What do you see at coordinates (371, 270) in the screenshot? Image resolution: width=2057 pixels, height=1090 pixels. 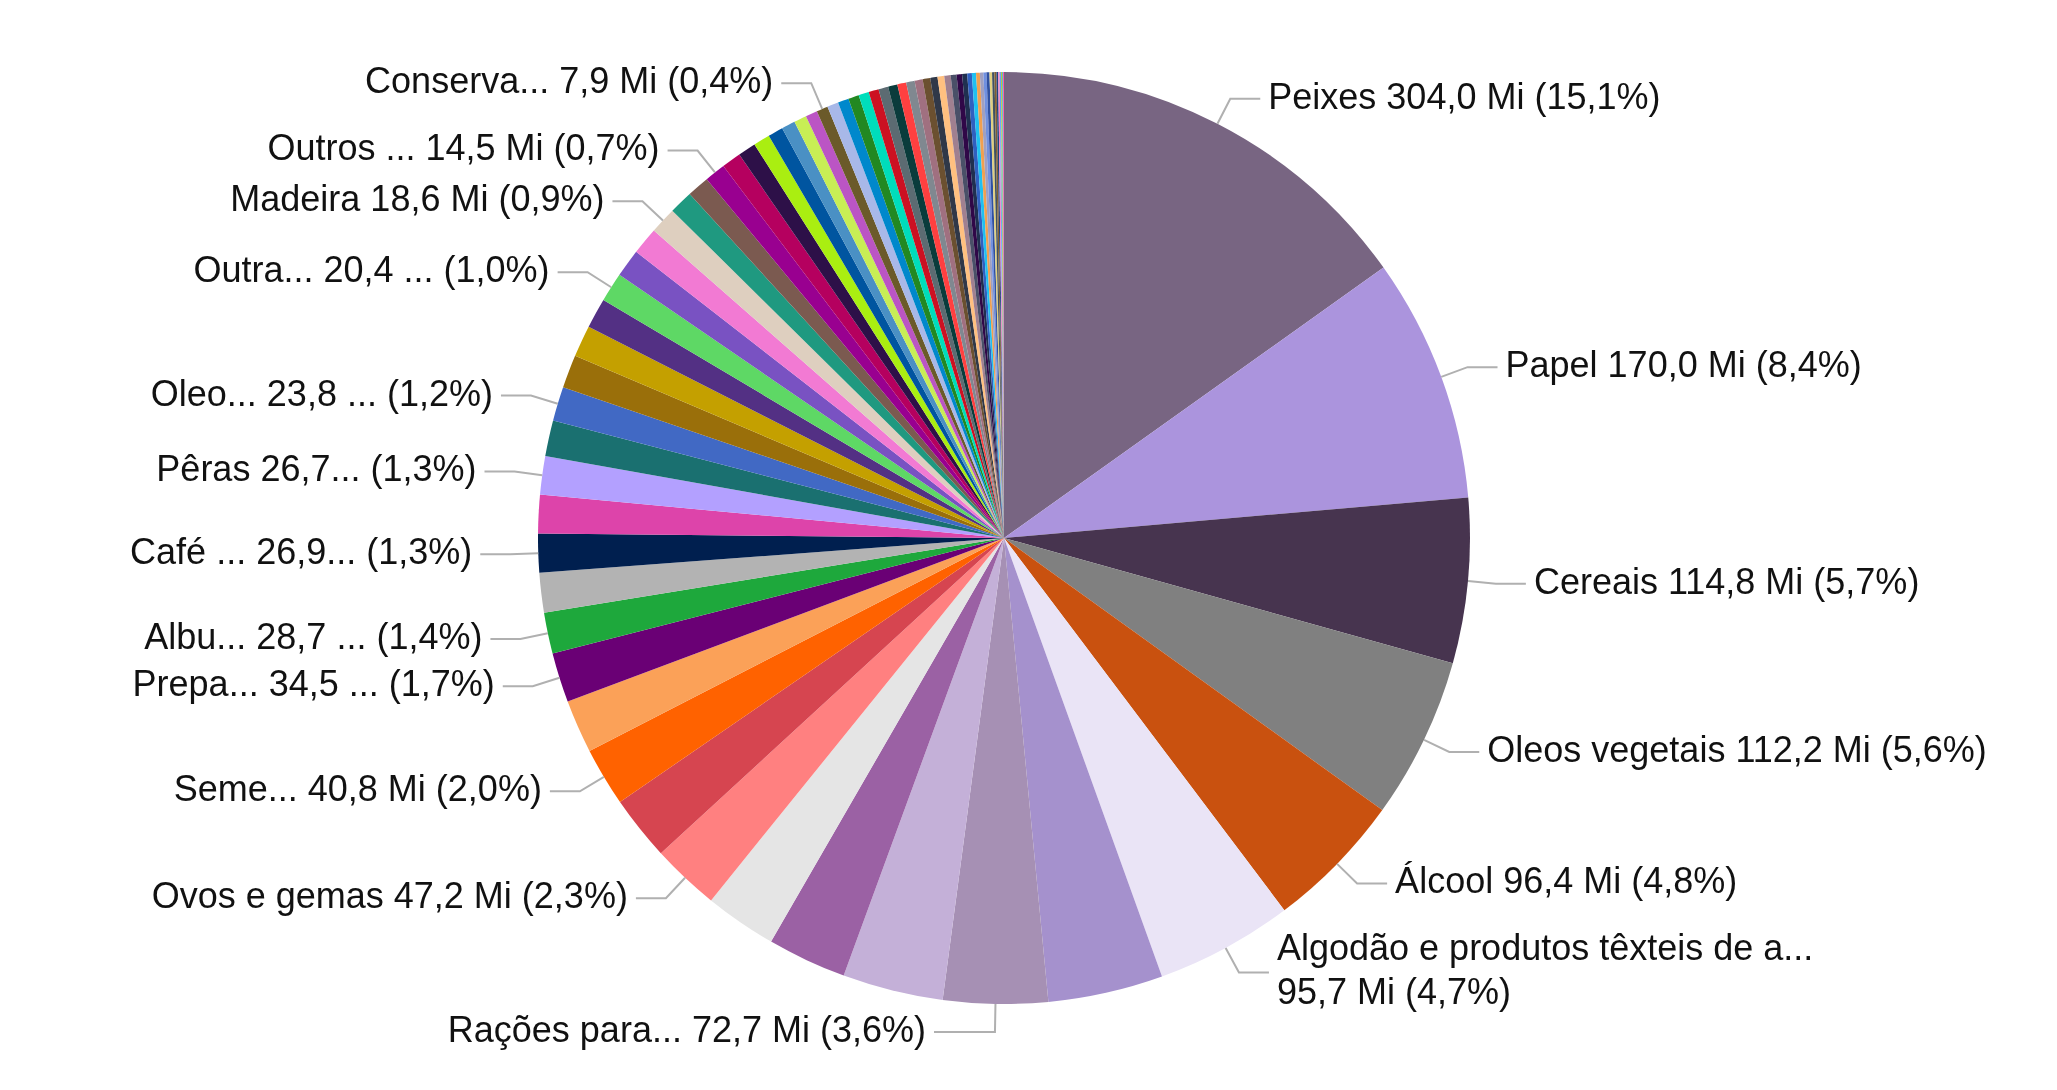 I see `slice-label: Outra... 20,4 ... (1,0%)` at bounding box center [371, 270].